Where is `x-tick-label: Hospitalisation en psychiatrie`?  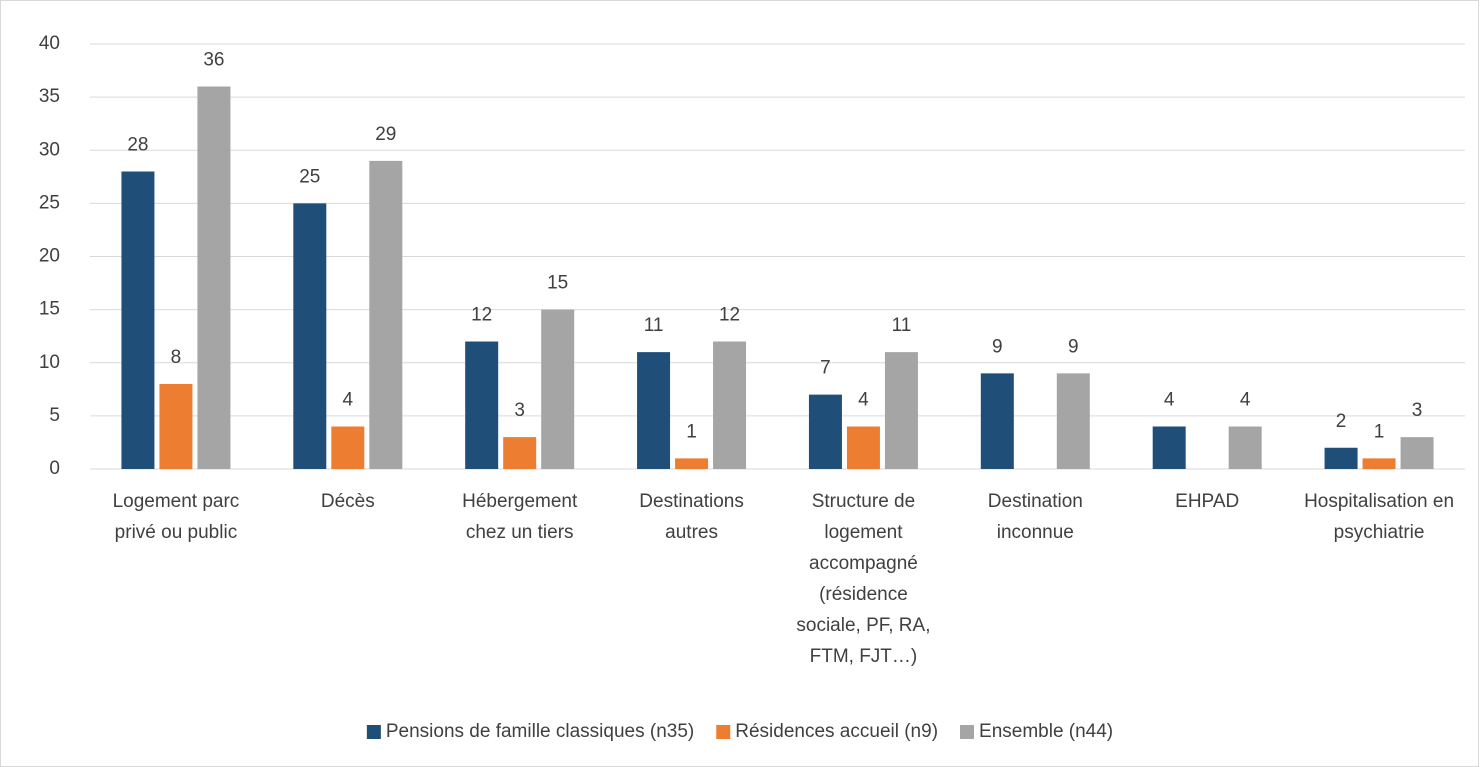
x-tick-label: Hospitalisation en psychiatrie is located at coordinates (1379, 517).